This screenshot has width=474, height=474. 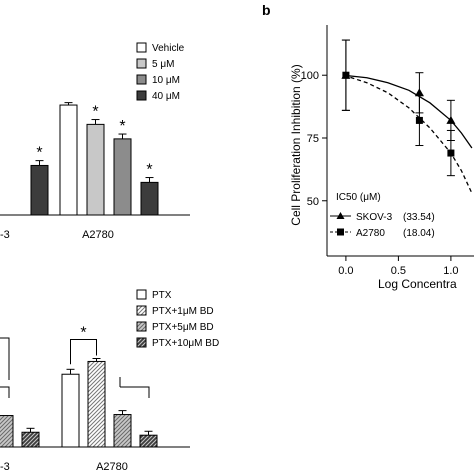 What do you see at coordinates (417, 284) in the screenshot?
I see `x-axis-title: Log Concentra` at bounding box center [417, 284].